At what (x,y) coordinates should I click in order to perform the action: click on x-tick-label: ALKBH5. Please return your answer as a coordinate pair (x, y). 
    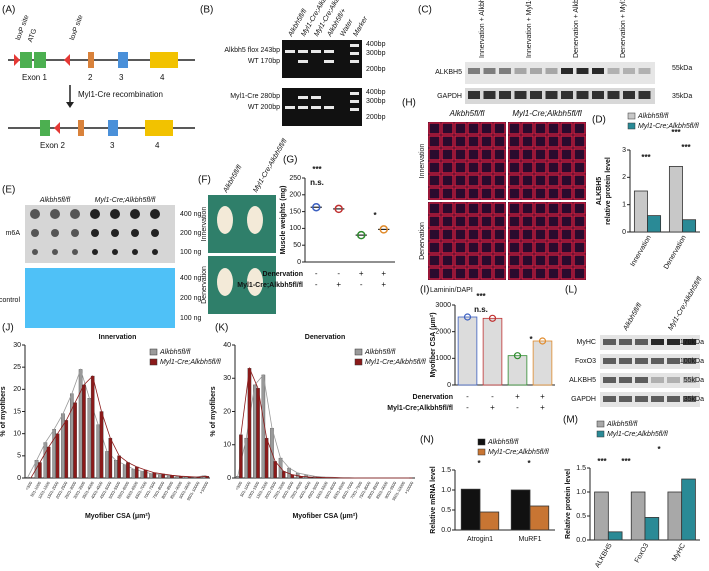
    Looking at the image, I should click on (604, 555).